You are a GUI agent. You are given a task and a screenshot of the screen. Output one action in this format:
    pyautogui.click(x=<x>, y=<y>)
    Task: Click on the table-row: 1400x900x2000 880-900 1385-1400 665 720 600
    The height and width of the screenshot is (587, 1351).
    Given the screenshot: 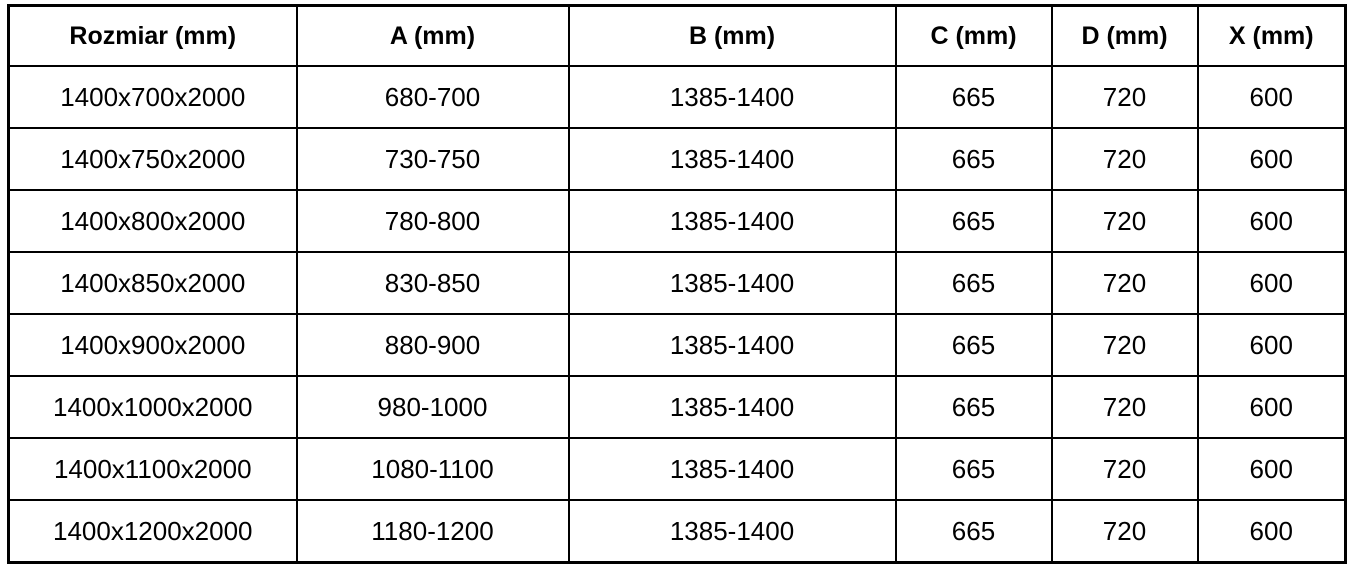 What is the action you would take?
    pyautogui.click(x=677, y=345)
    